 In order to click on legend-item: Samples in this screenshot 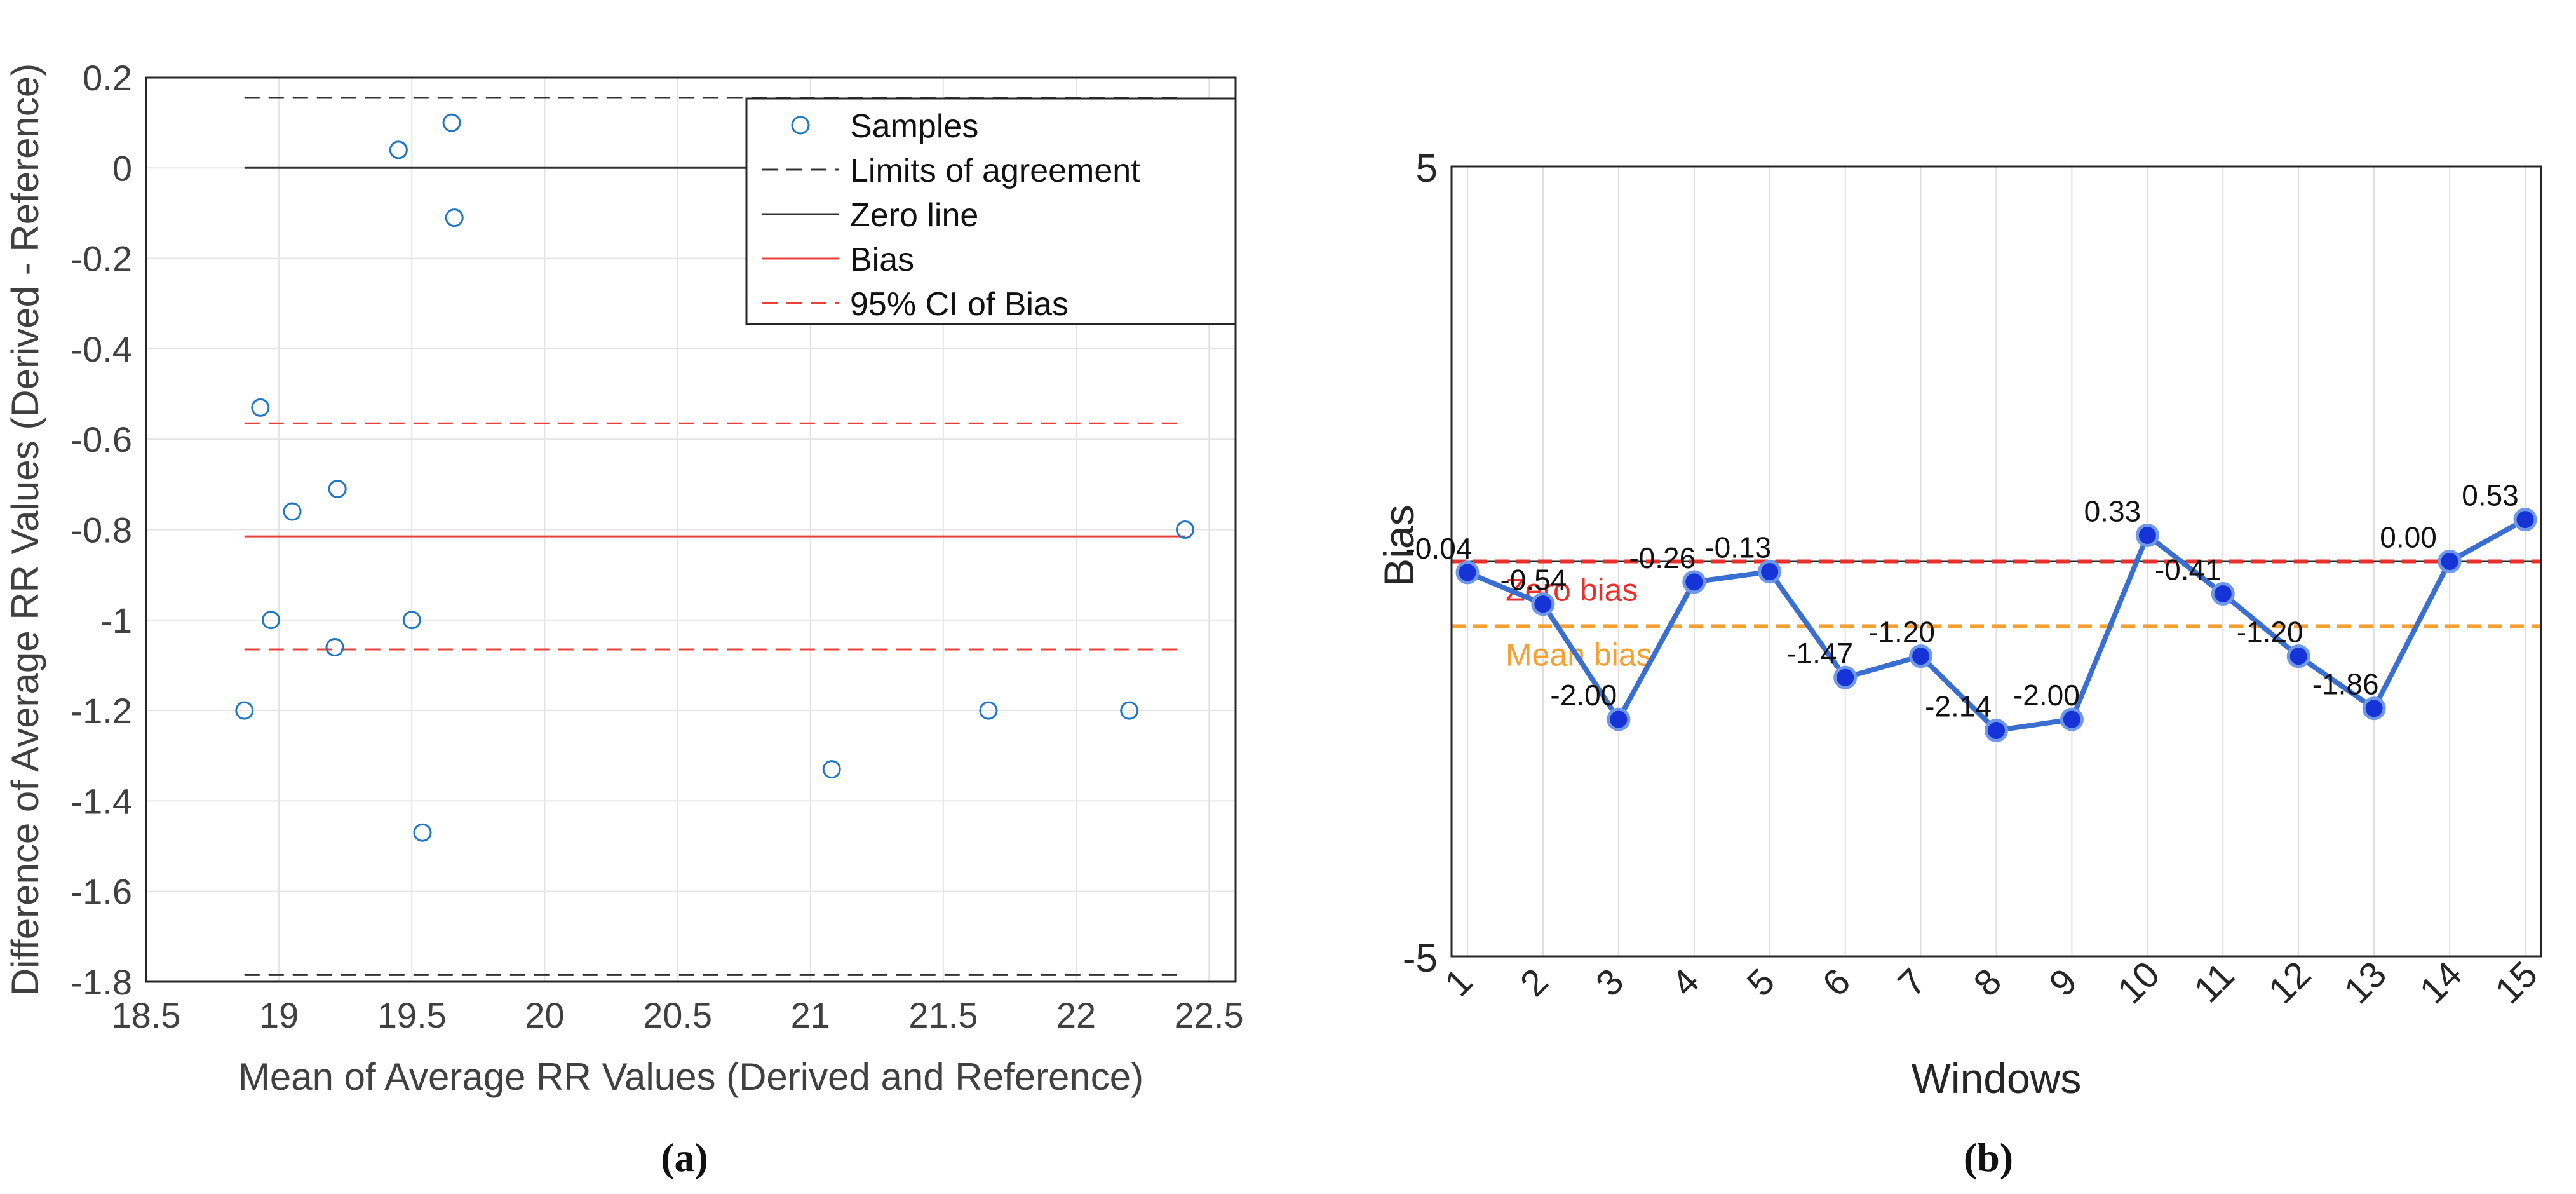, I will do `click(884, 126)`.